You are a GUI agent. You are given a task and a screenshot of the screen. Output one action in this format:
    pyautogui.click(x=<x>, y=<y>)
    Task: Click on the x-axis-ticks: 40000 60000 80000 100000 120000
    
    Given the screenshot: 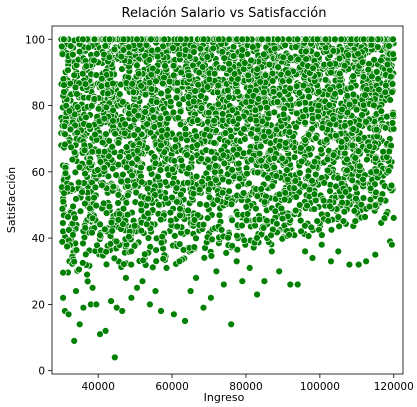 What is the action you would take?
    pyautogui.click(x=247, y=383)
    